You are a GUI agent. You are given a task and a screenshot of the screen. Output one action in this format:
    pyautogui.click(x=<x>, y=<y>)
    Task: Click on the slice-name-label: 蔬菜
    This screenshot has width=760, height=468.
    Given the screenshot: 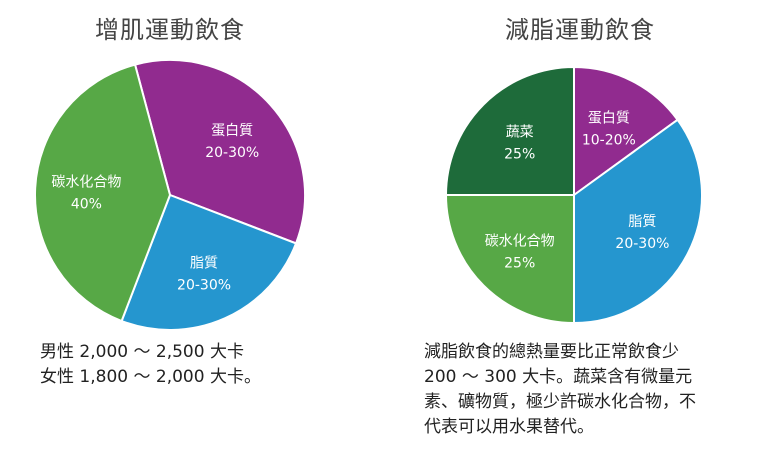 What is the action you would take?
    pyautogui.click(x=520, y=133)
    